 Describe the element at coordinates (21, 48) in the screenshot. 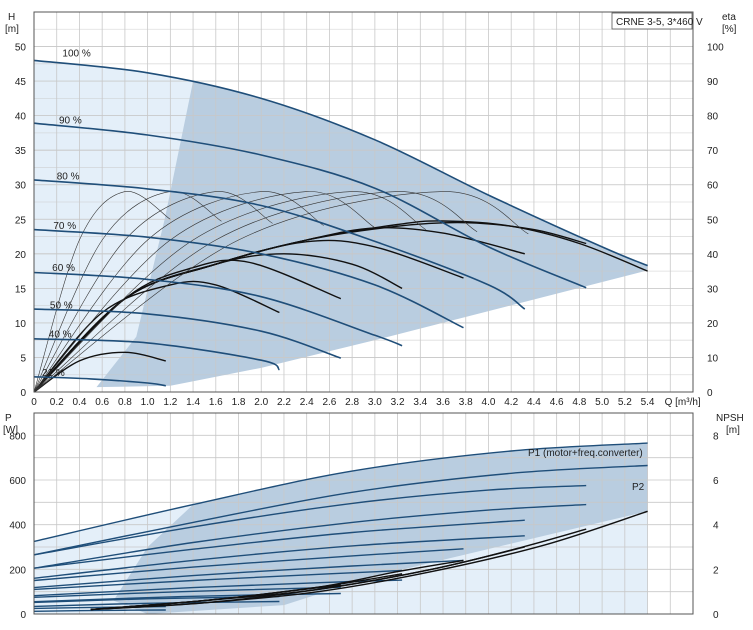

I see `y-tick-label: 50` at that location.